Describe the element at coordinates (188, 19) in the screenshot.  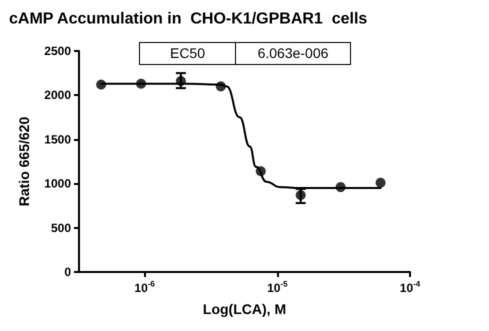
I see `chart-title: cAMP Accumulation in CHO-K1/GPBAR1 cells` at that location.